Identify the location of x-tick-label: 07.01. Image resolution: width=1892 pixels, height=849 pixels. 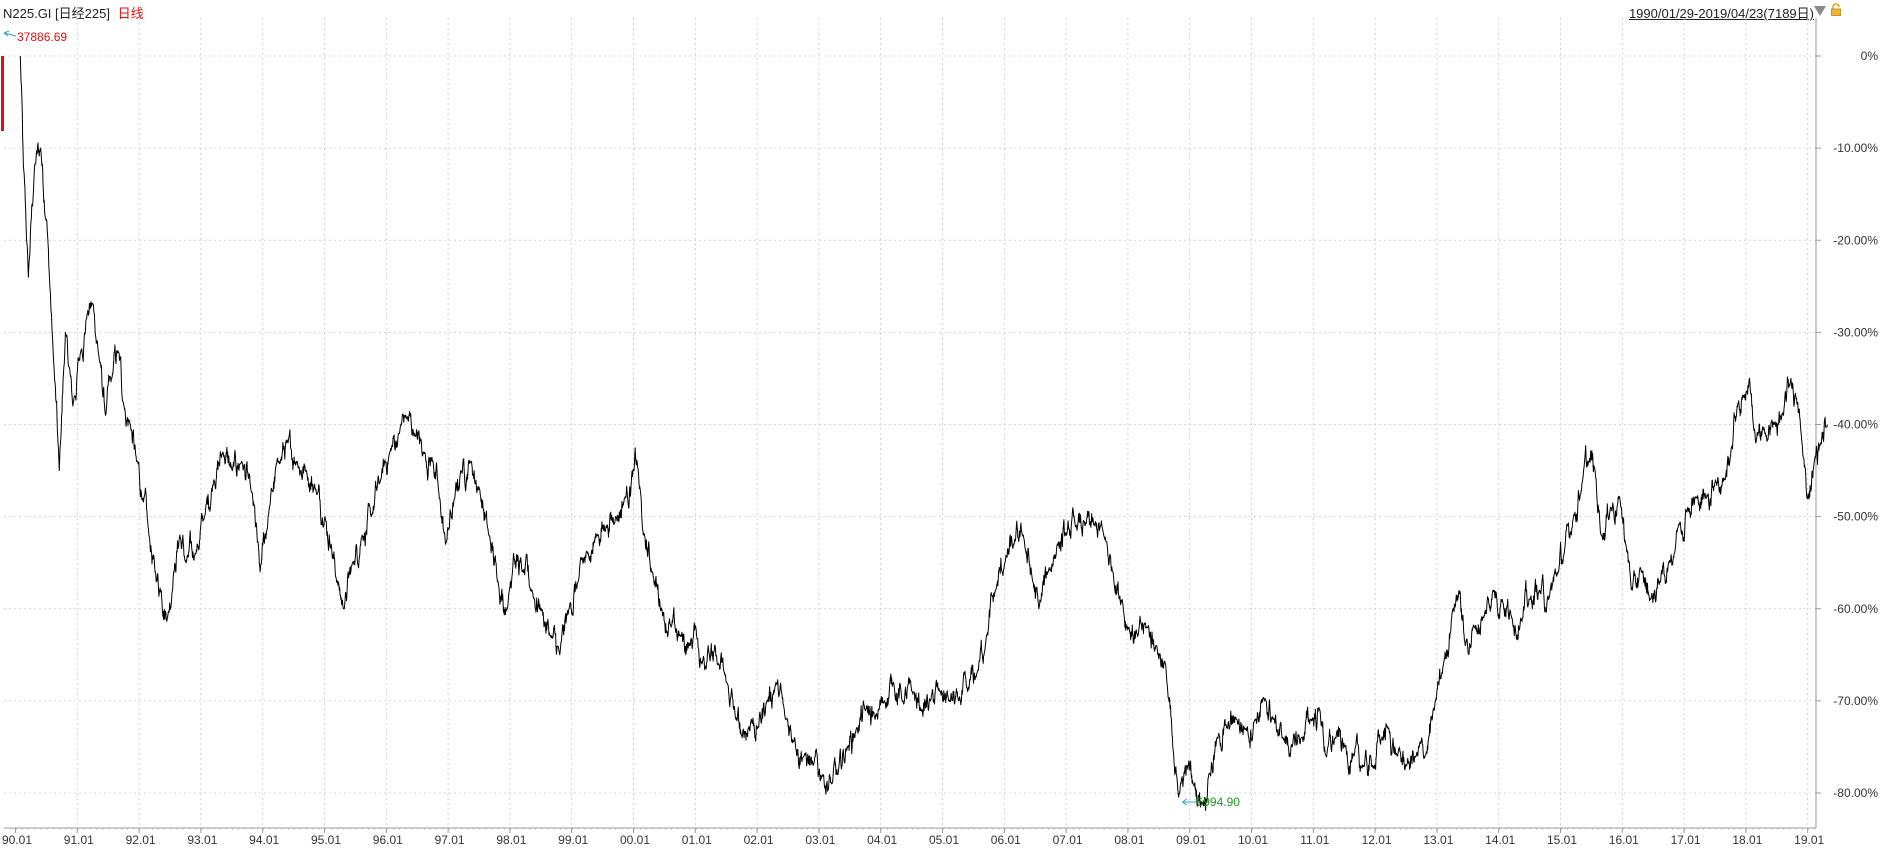
(1068, 840).